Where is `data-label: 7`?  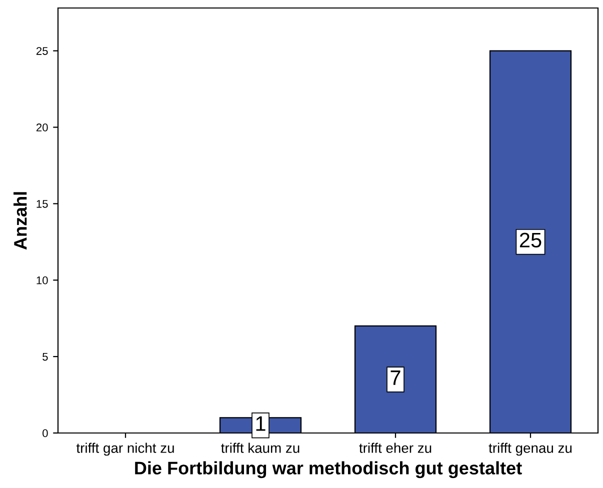 data-label: 7 is located at coordinates (395, 377).